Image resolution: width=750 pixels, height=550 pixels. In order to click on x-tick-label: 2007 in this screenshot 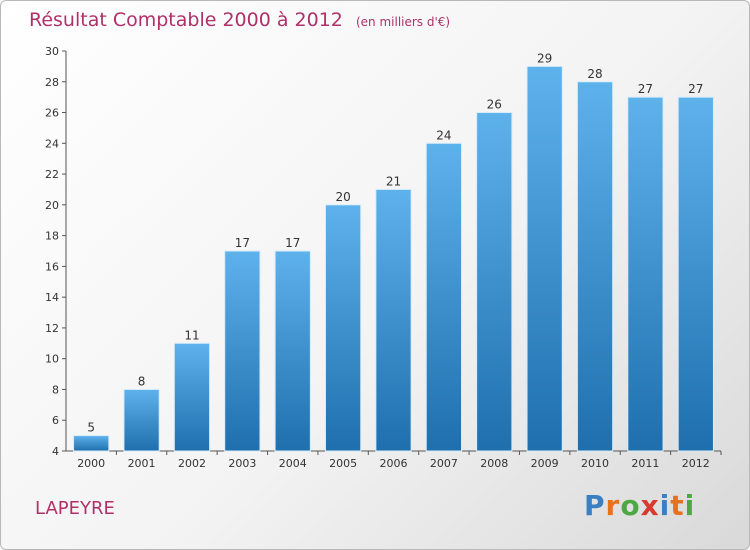, I will do `click(444, 463)`.